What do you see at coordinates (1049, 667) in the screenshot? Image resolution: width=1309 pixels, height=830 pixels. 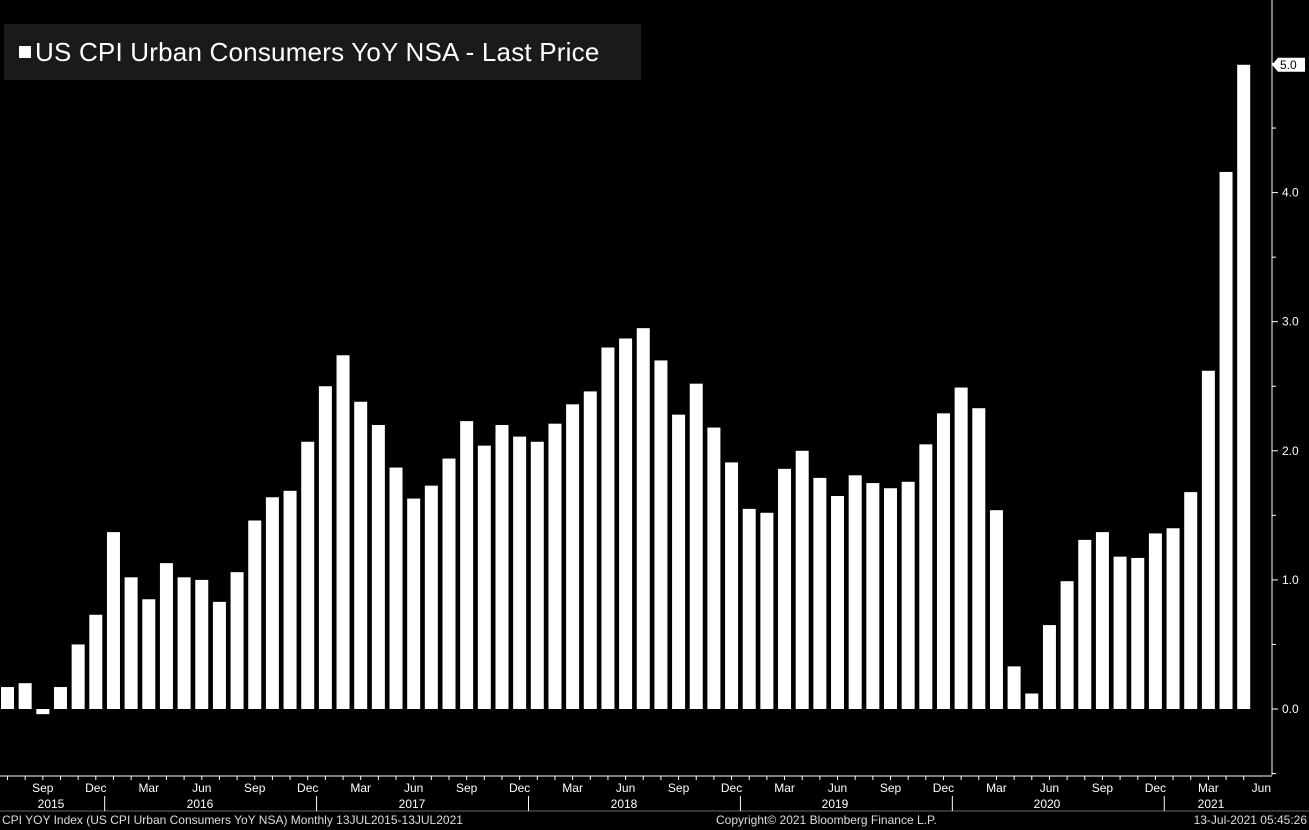 I see `bar-jun-2020` at bounding box center [1049, 667].